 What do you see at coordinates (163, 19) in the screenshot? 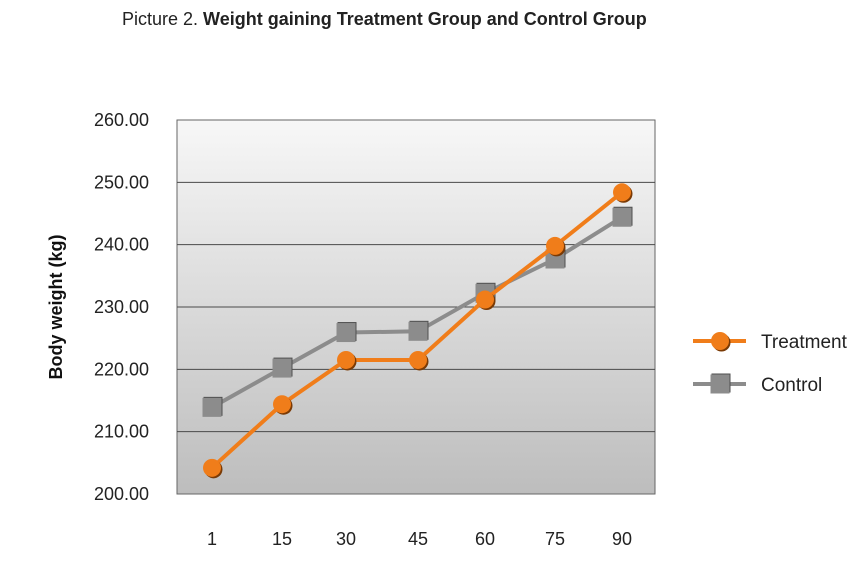
I see `chart-title-prefix: Picture 2.` at bounding box center [163, 19].